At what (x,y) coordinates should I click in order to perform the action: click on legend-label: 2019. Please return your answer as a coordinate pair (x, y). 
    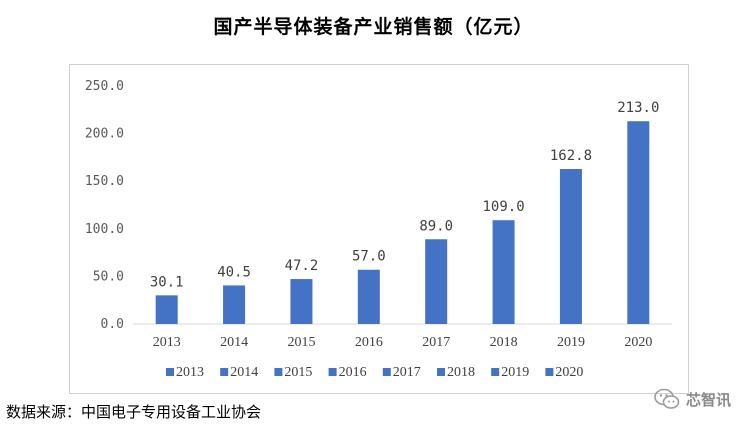
    Looking at the image, I should click on (515, 372).